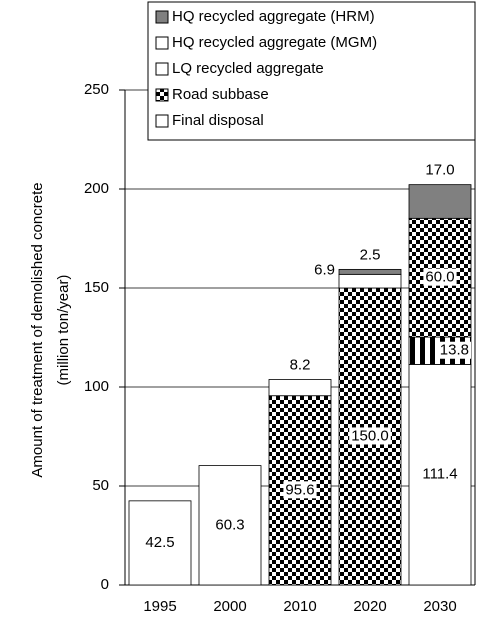 This screenshot has width=483, height=627. Describe the element at coordinates (299, 606) in the screenshot. I see `x-tick-label: 2010` at that location.